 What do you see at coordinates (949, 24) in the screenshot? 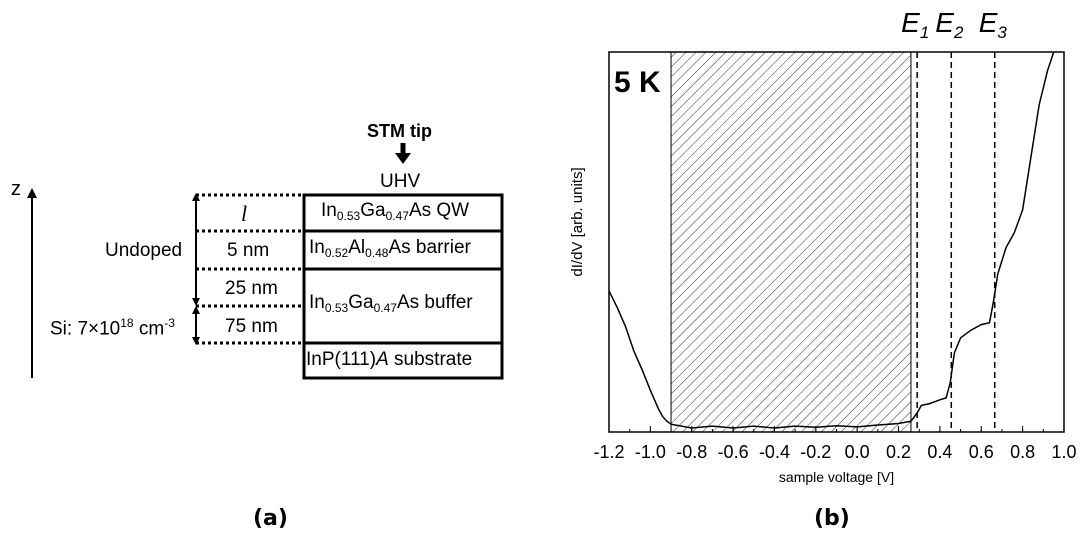
I see `energy-label-e2: E2` at bounding box center [949, 24].